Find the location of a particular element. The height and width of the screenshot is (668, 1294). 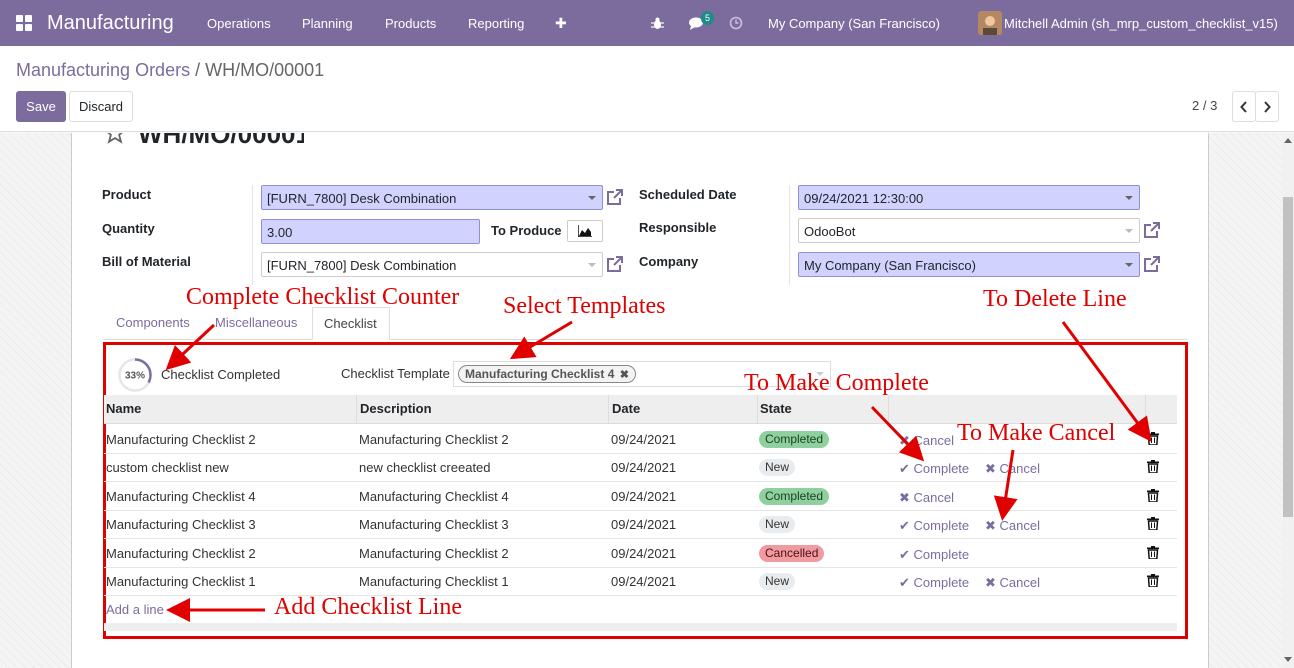

tabs-underline is located at coordinates (645, 339).